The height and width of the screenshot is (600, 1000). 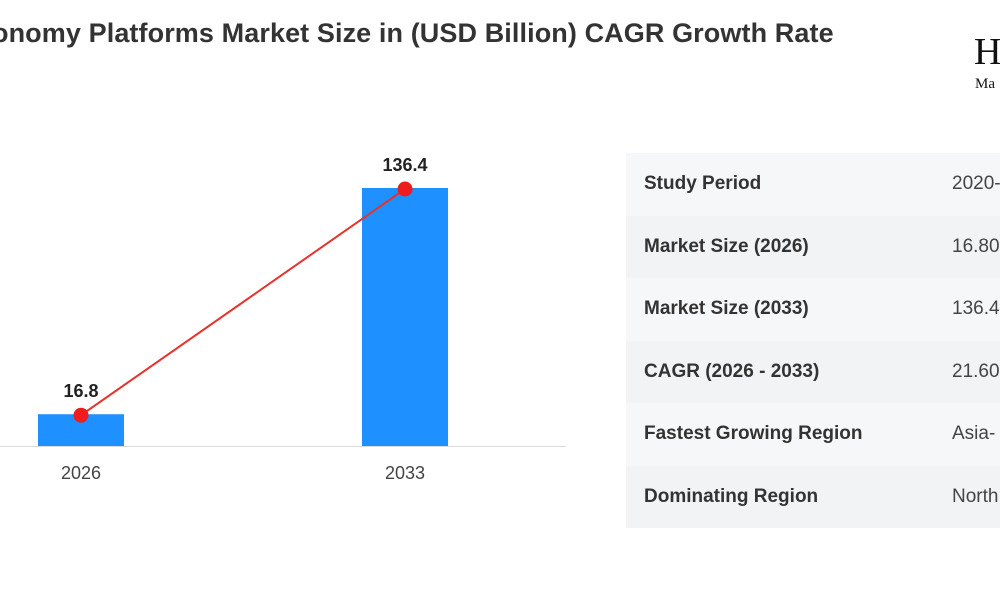 What do you see at coordinates (405, 317) in the screenshot?
I see `bar-2033` at bounding box center [405, 317].